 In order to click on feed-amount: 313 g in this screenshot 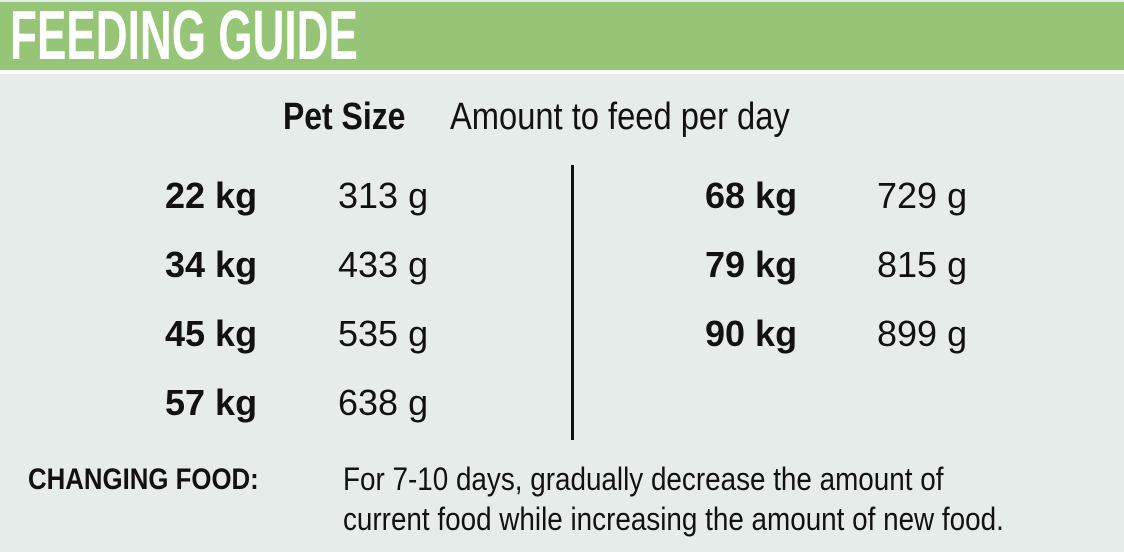, I will do `click(383, 195)`.